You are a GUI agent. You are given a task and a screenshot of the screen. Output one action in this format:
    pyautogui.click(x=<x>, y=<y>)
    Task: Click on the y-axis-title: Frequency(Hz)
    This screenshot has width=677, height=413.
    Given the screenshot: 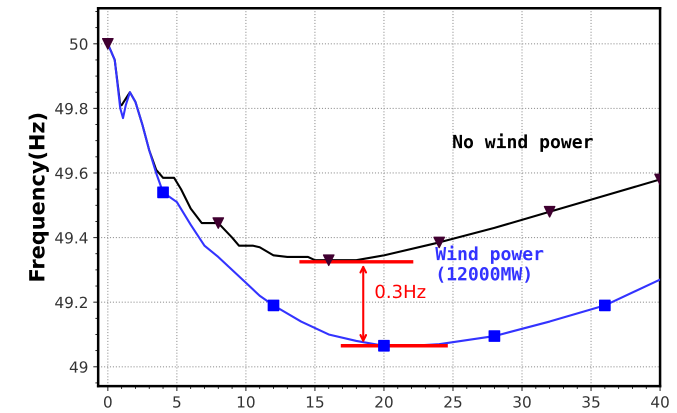 What is the action you would take?
    pyautogui.click(x=38, y=197)
    